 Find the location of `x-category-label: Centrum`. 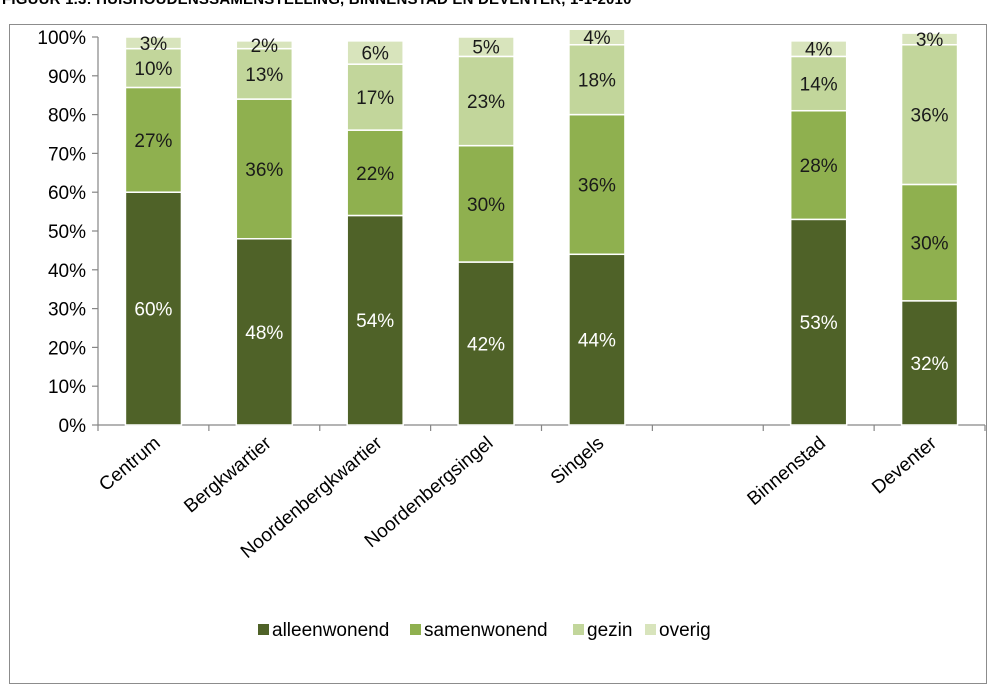

x-category-label: Centrum is located at coordinates (129, 464).